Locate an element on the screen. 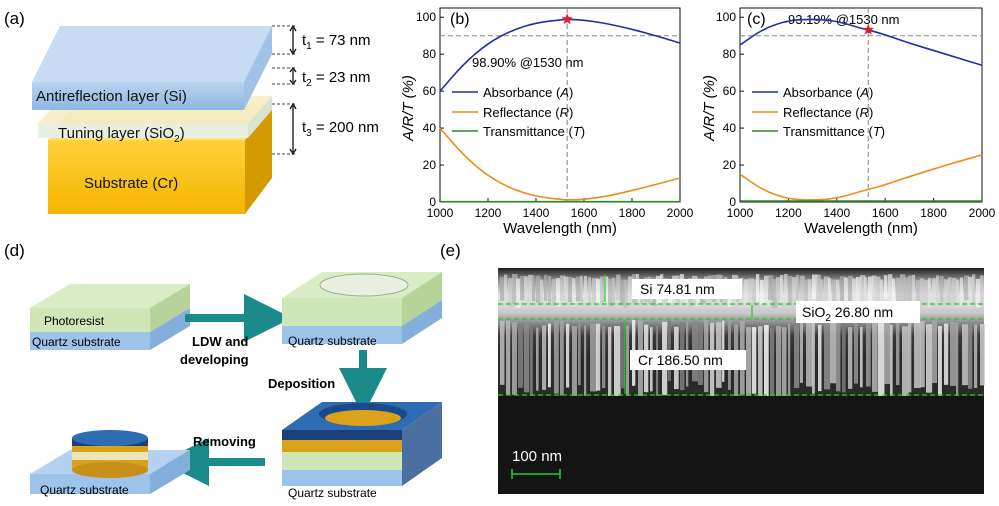  legend-absorbance: Absorbance (A) is located at coordinates (528, 92).